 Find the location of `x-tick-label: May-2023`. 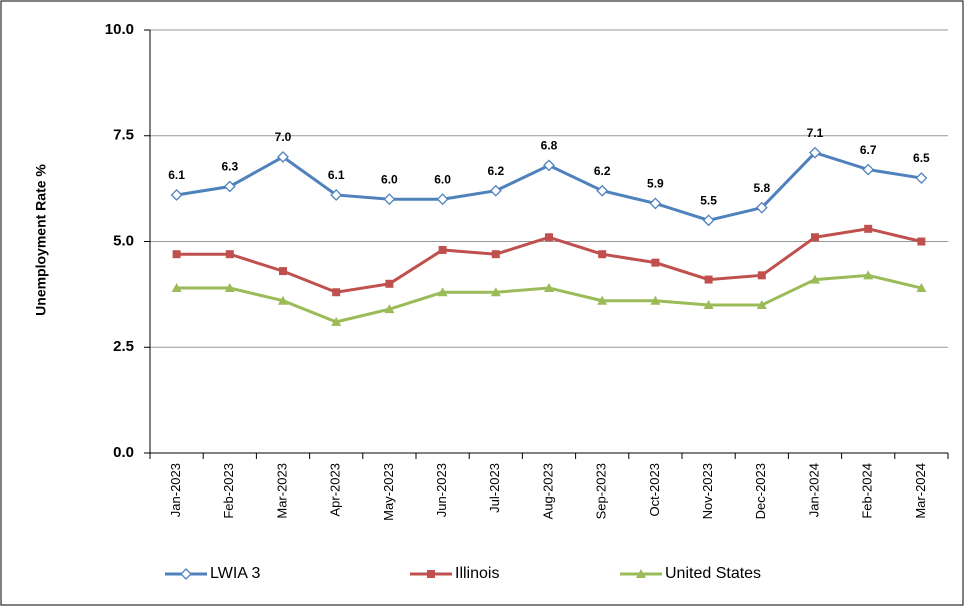

x-tick-label: May-2023 is located at coordinates (388, 492).